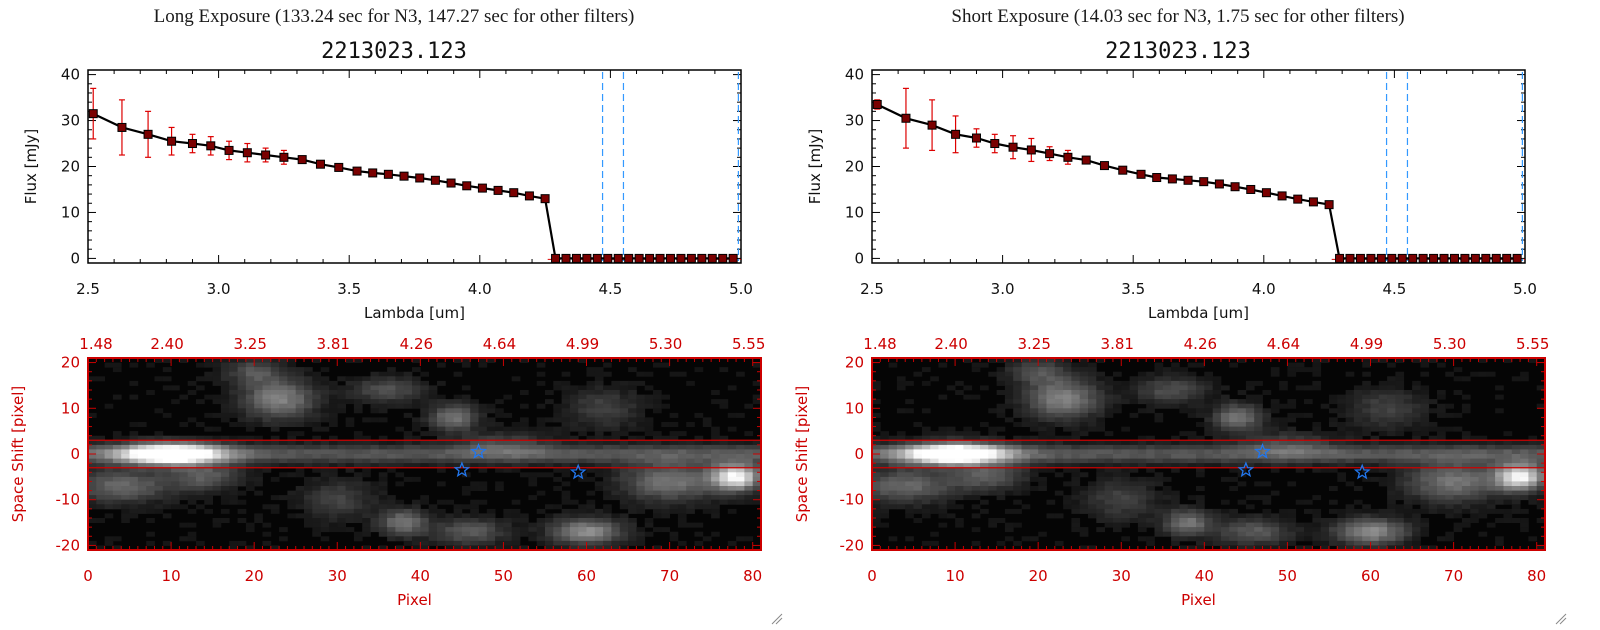 The image size is (1600, 630). What do you see at coordinates (1525, 289) in the screenshot?
I see `x-tick-label: 5.0` at bounding box center [1525, 289].